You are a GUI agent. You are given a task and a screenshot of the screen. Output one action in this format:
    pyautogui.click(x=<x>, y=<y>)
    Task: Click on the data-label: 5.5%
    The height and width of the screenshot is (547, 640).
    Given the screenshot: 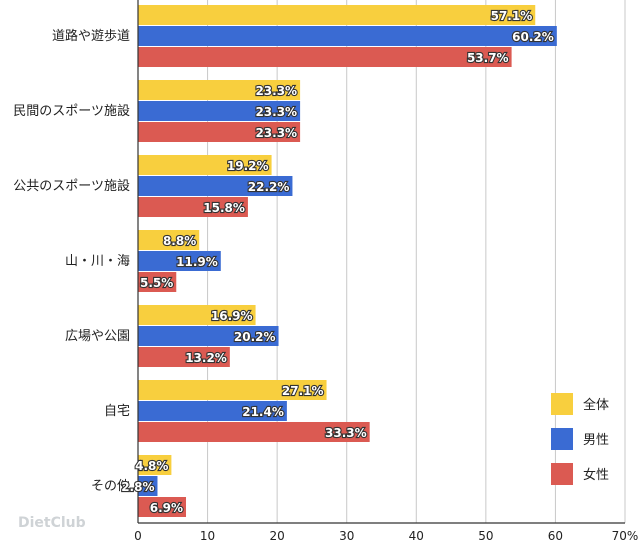 What is the action you would take?
    pyautogui.click(x=156, y=283)
    